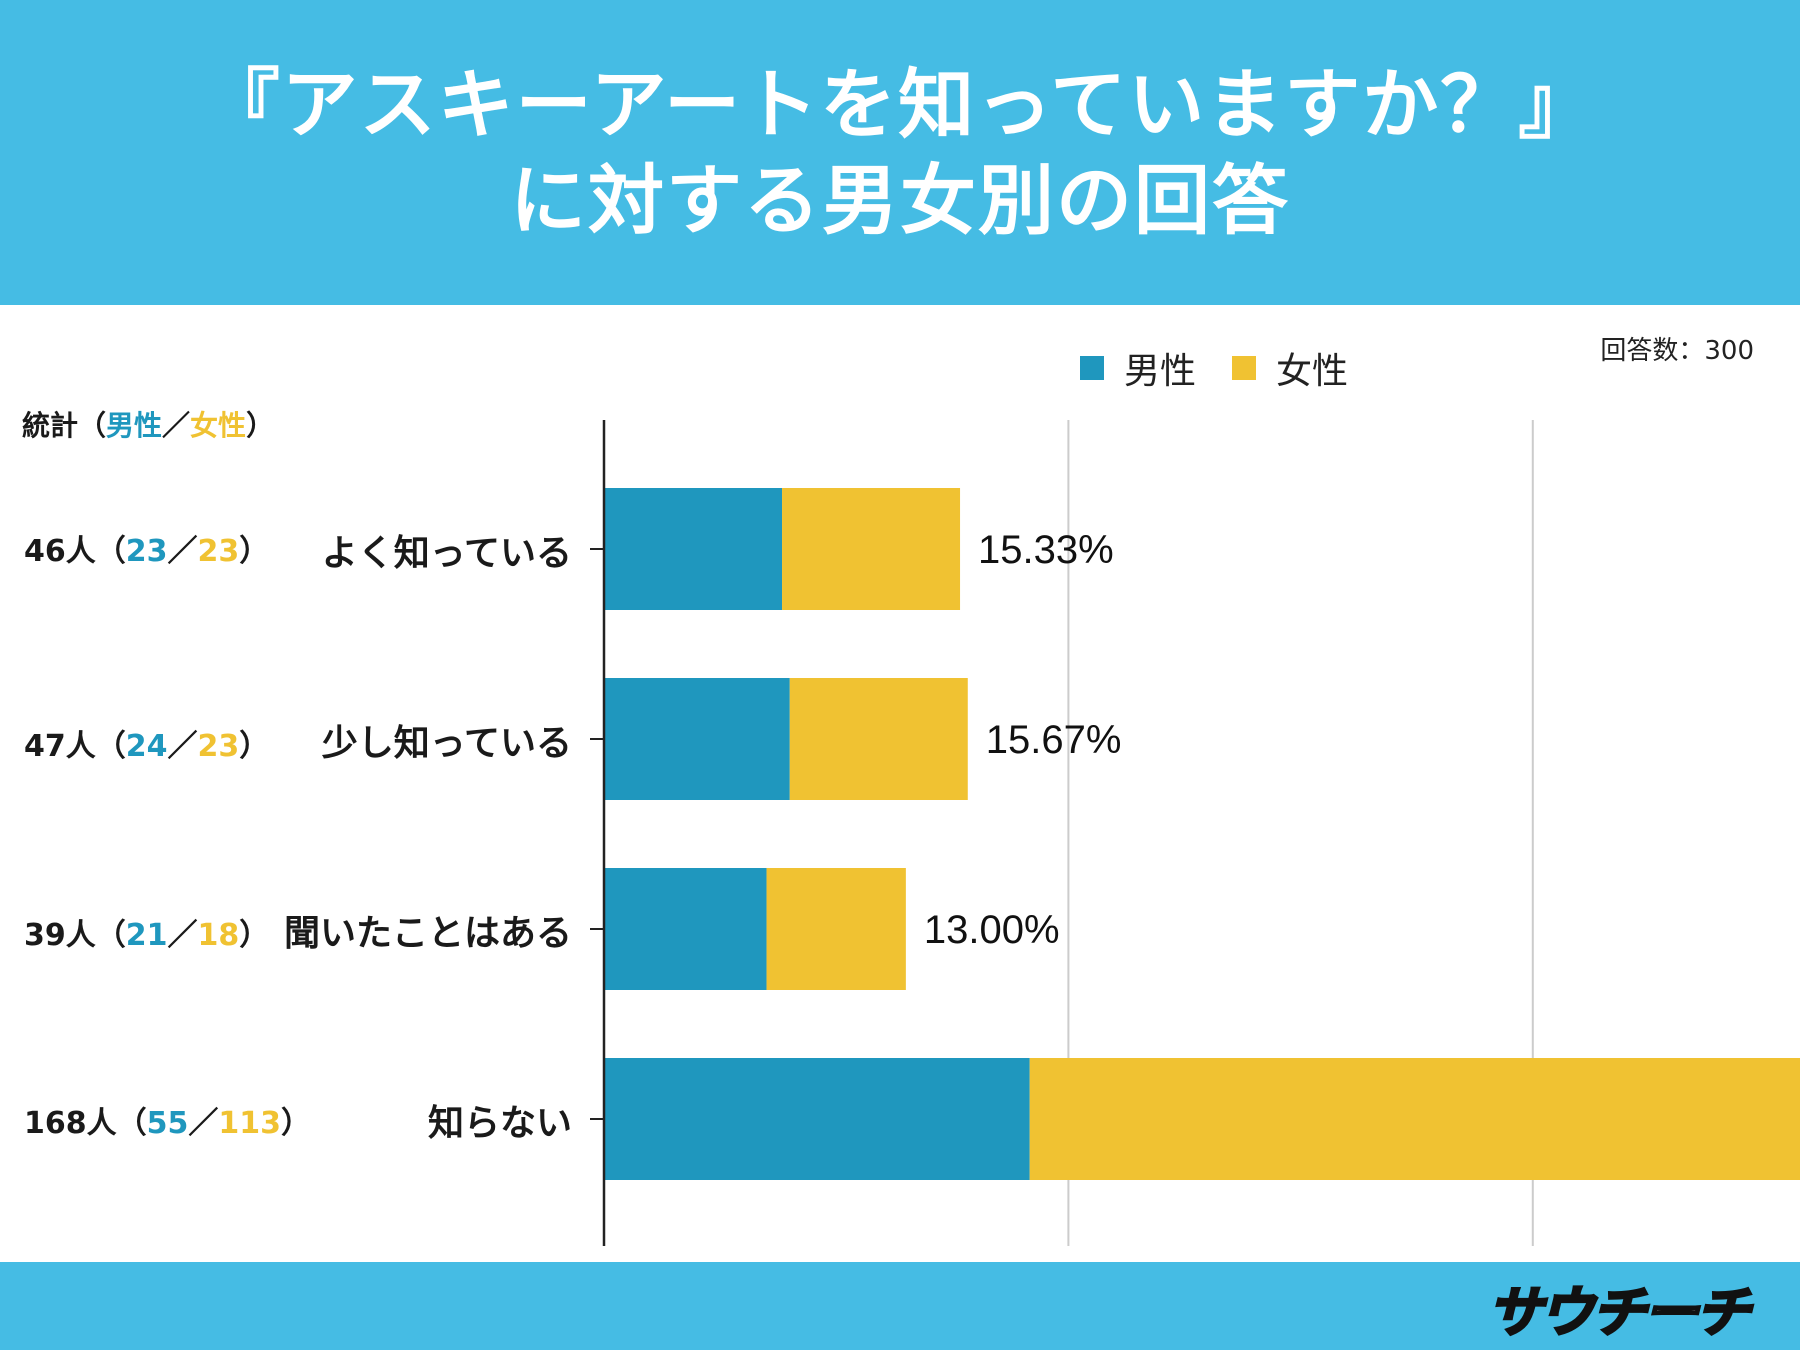  I want to click on data-label-1: 15.33%, so click(1046, 550).